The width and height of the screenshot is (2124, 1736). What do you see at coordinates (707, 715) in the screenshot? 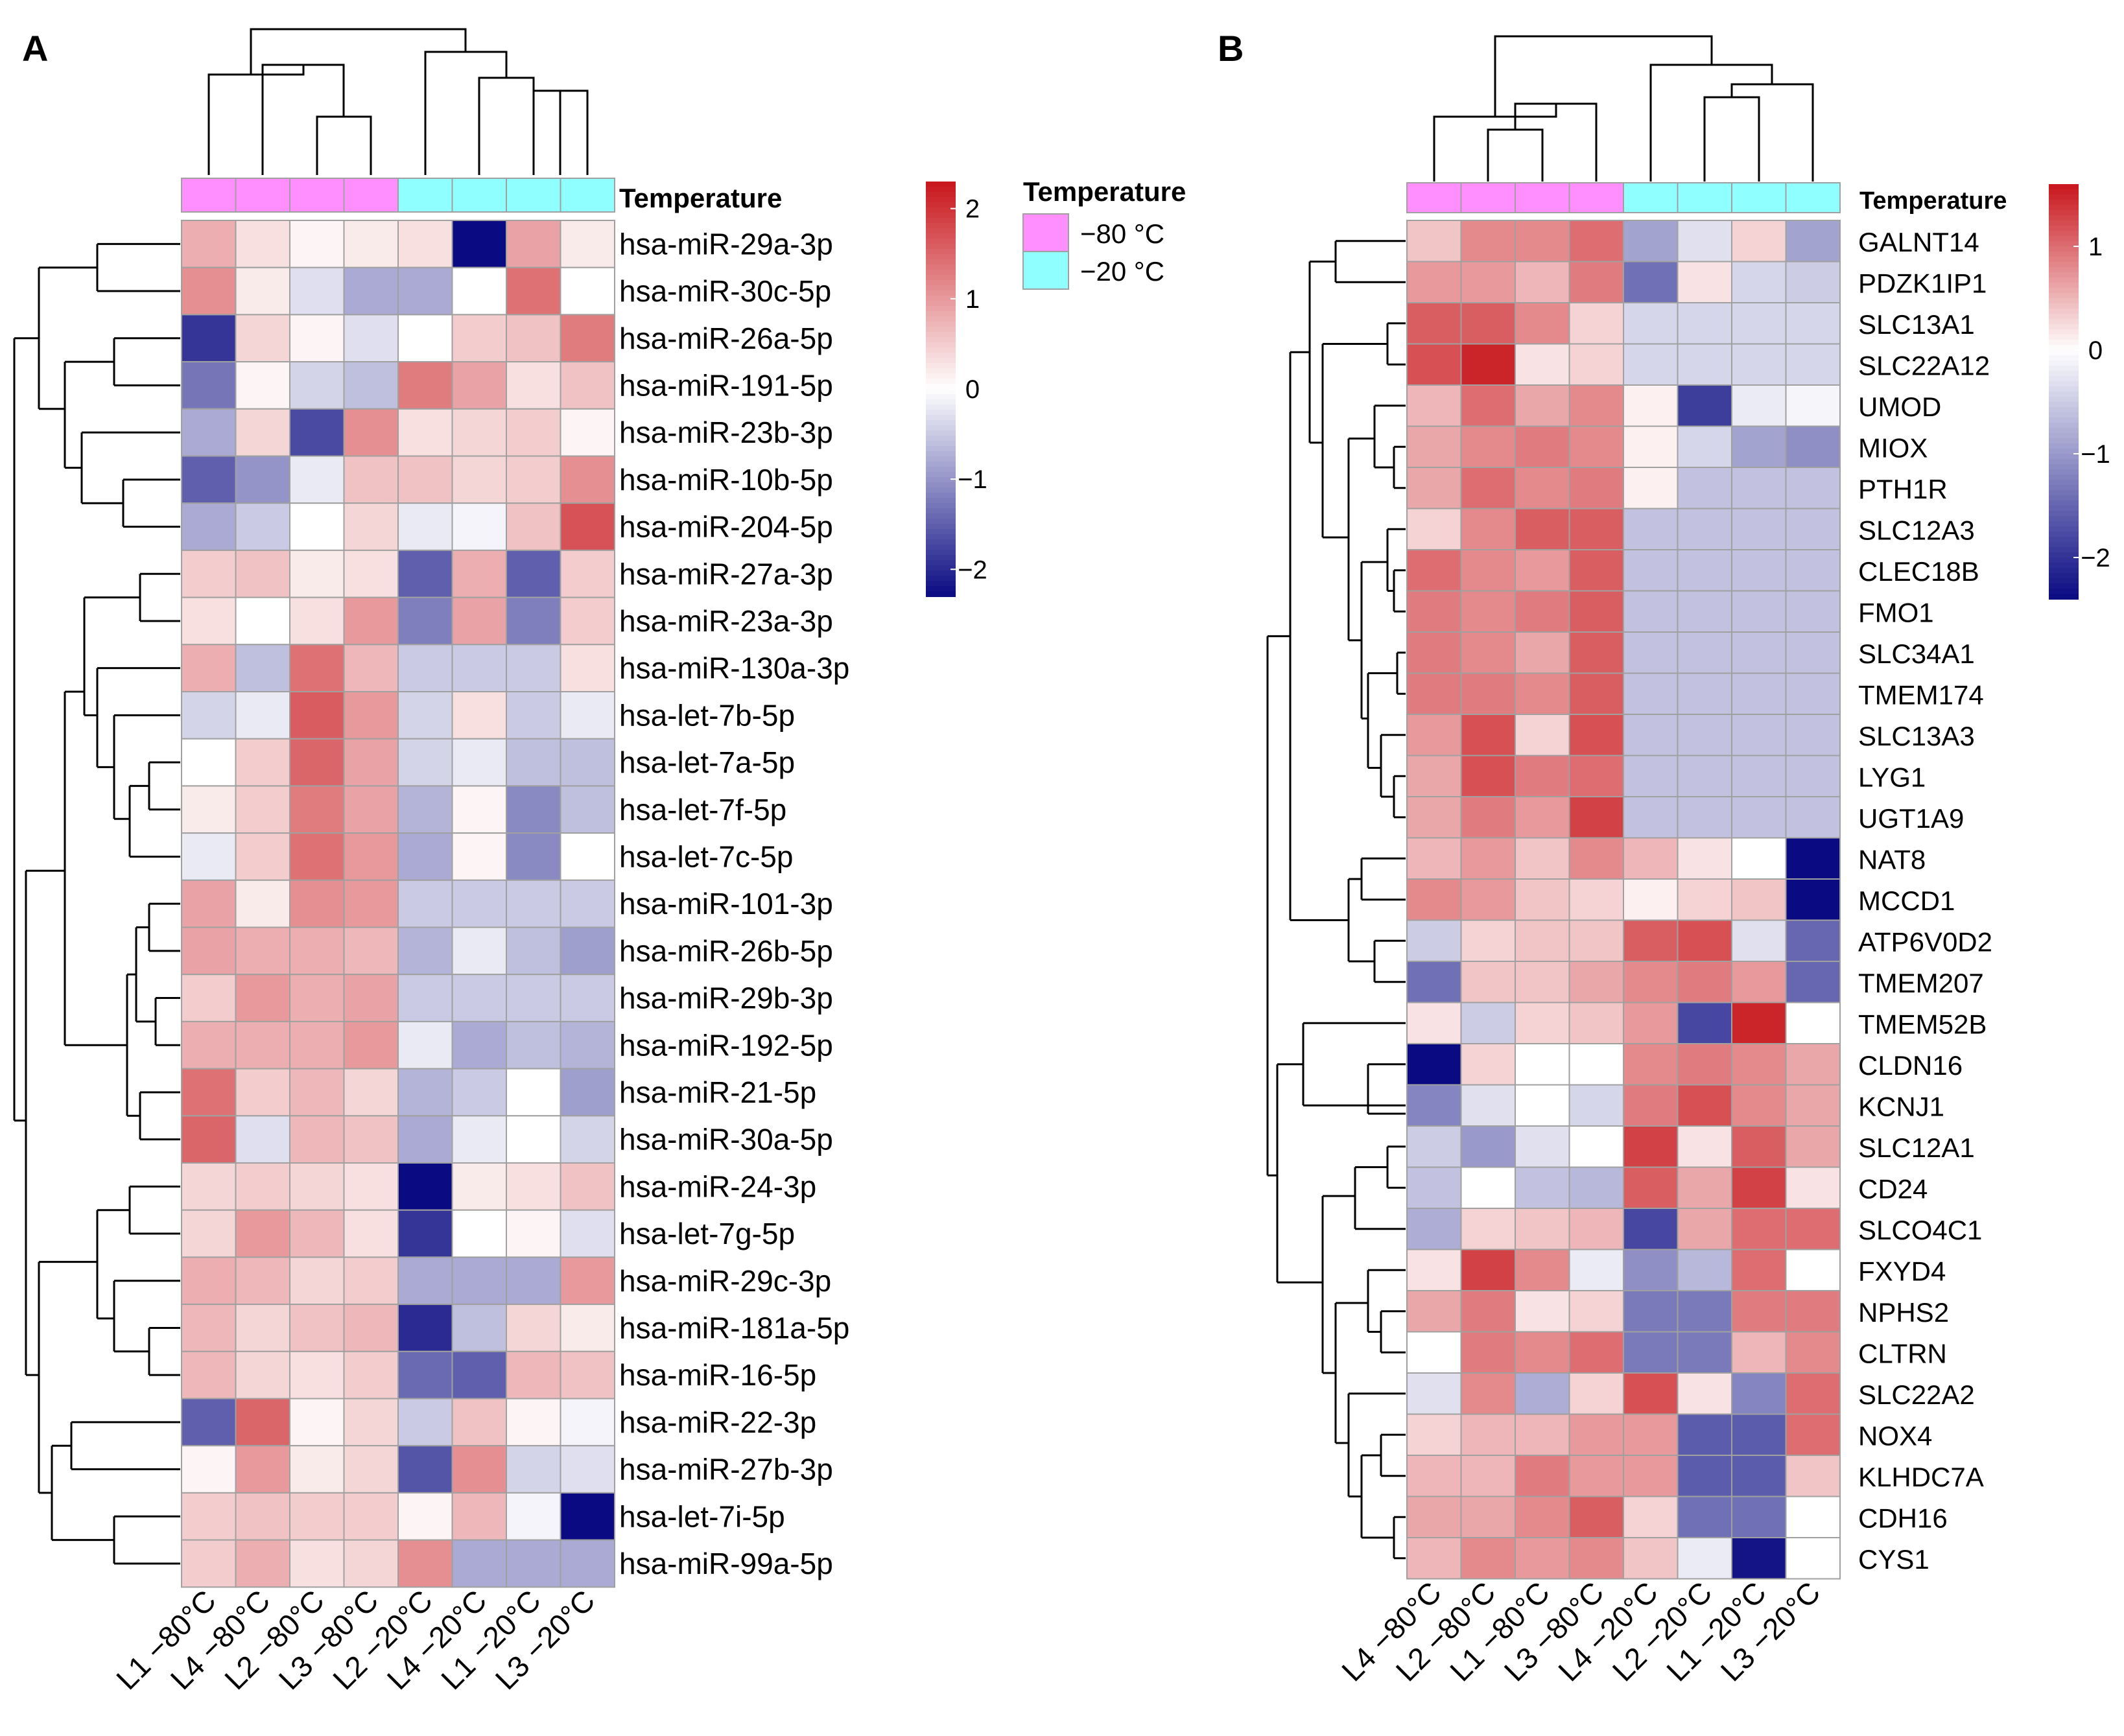
I see `row-label: hsa-let-7b-5p` at bounding box center [707, 715].